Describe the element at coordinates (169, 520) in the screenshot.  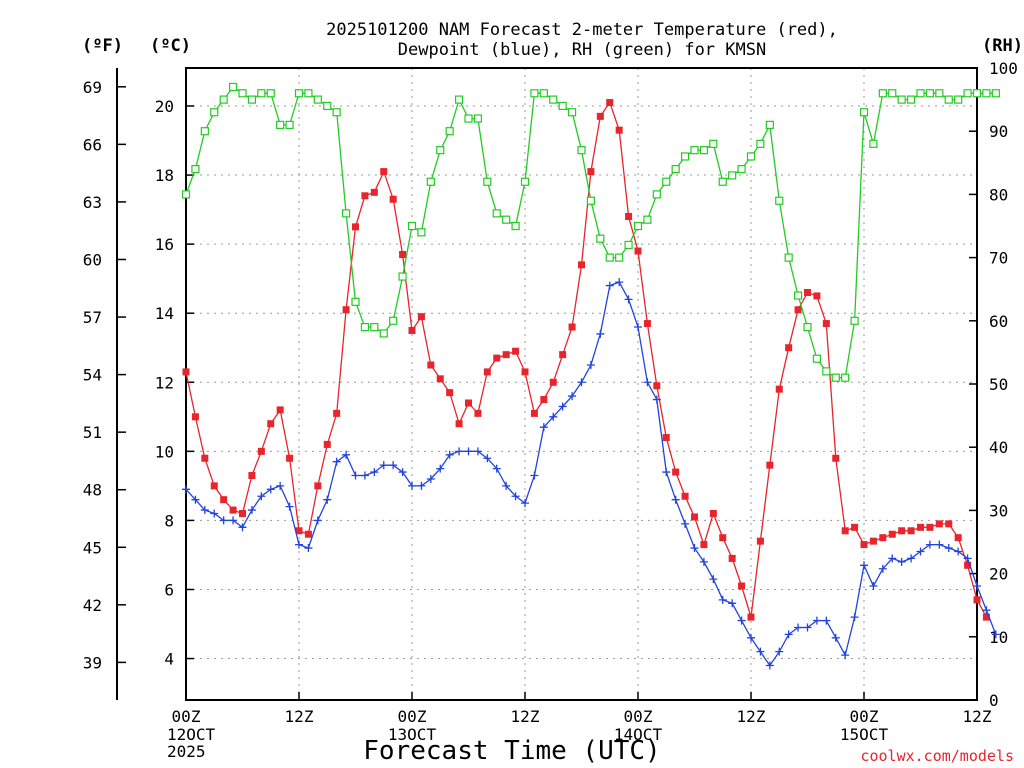
I see `celsius-tick-label: 8` at that location.